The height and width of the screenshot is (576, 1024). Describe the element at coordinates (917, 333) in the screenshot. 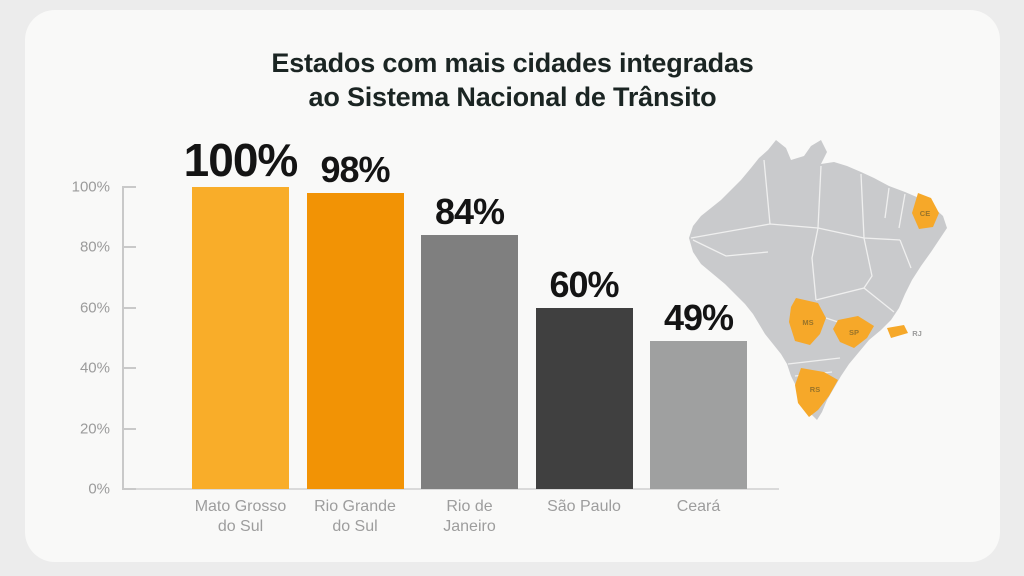

I see `map-label-rj: RJ` at that location.